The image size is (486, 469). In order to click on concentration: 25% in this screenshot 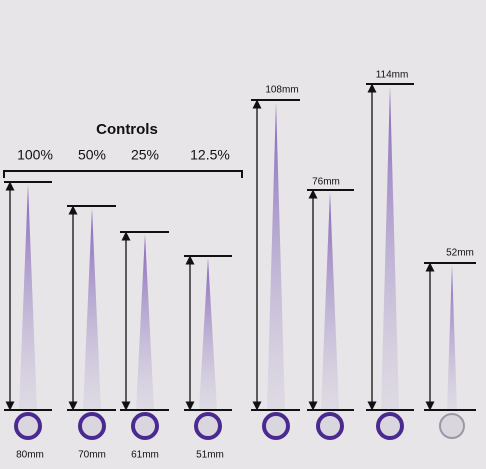, I will do `click(145, 155)`.